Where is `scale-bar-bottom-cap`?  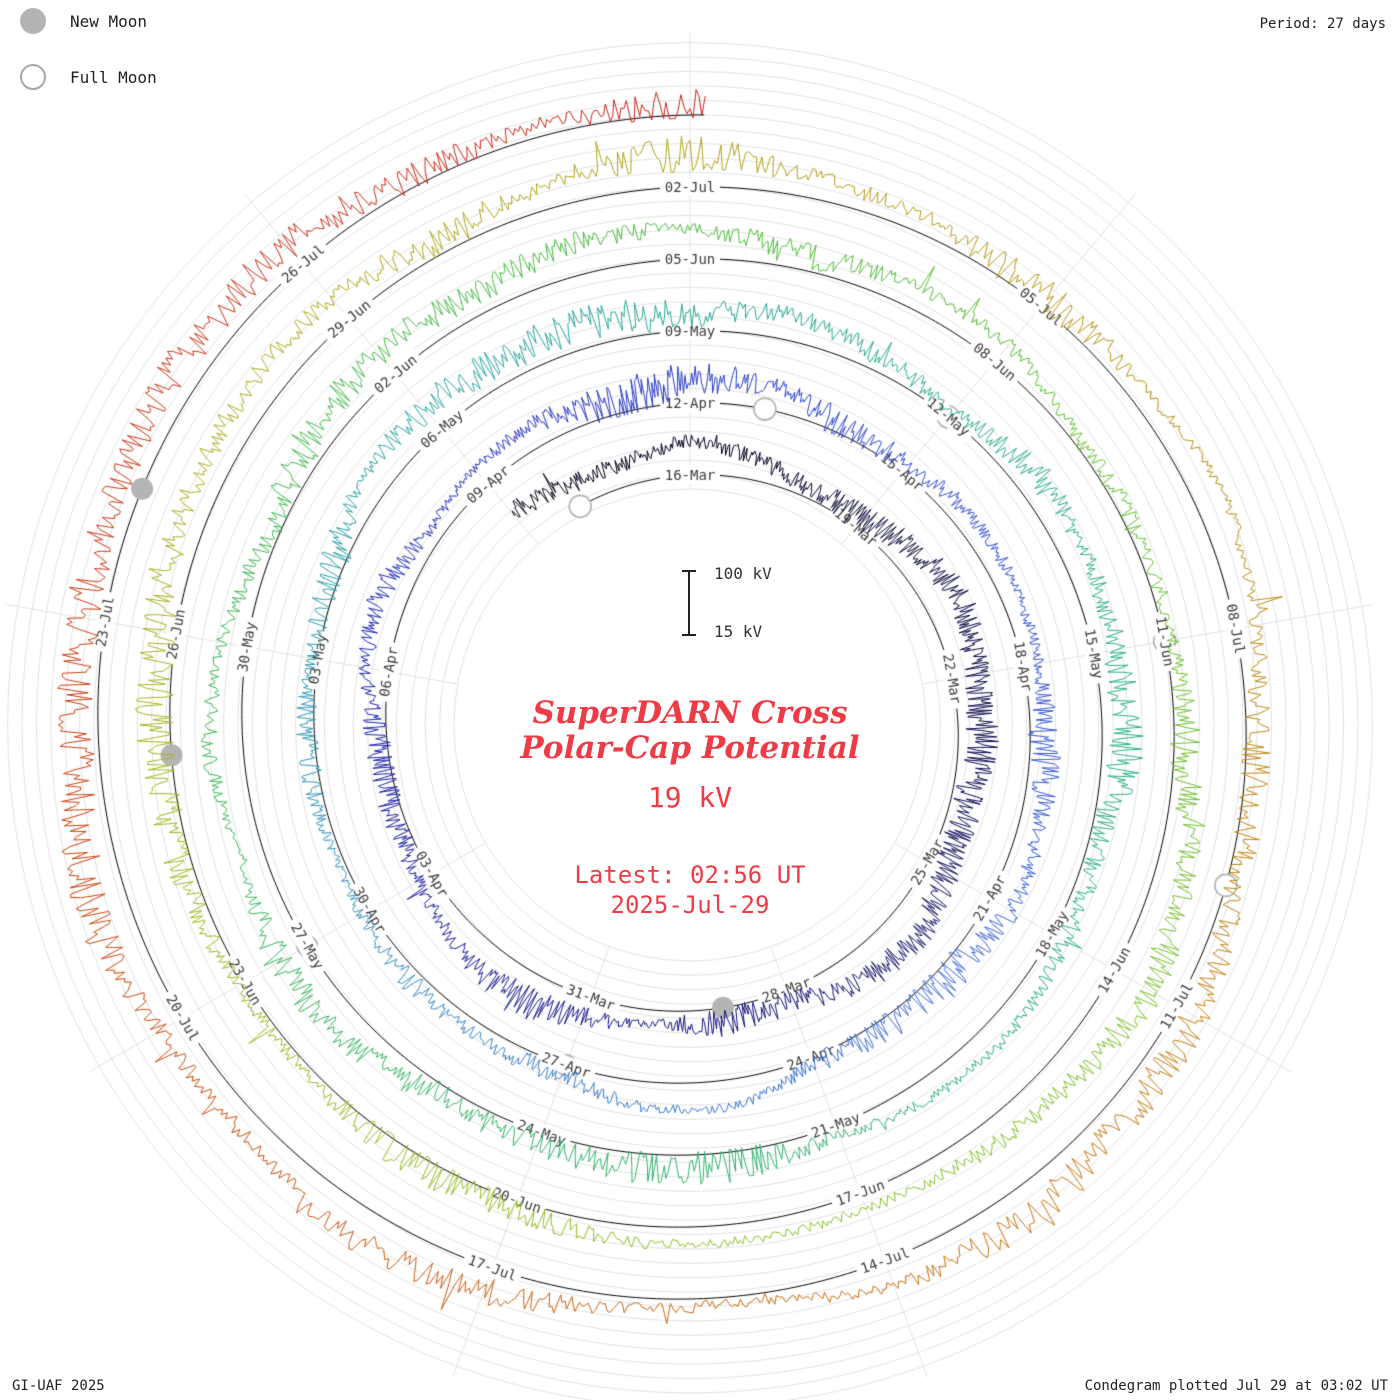 scale-bar-bottom-cap is located at coordinates (689, 635).